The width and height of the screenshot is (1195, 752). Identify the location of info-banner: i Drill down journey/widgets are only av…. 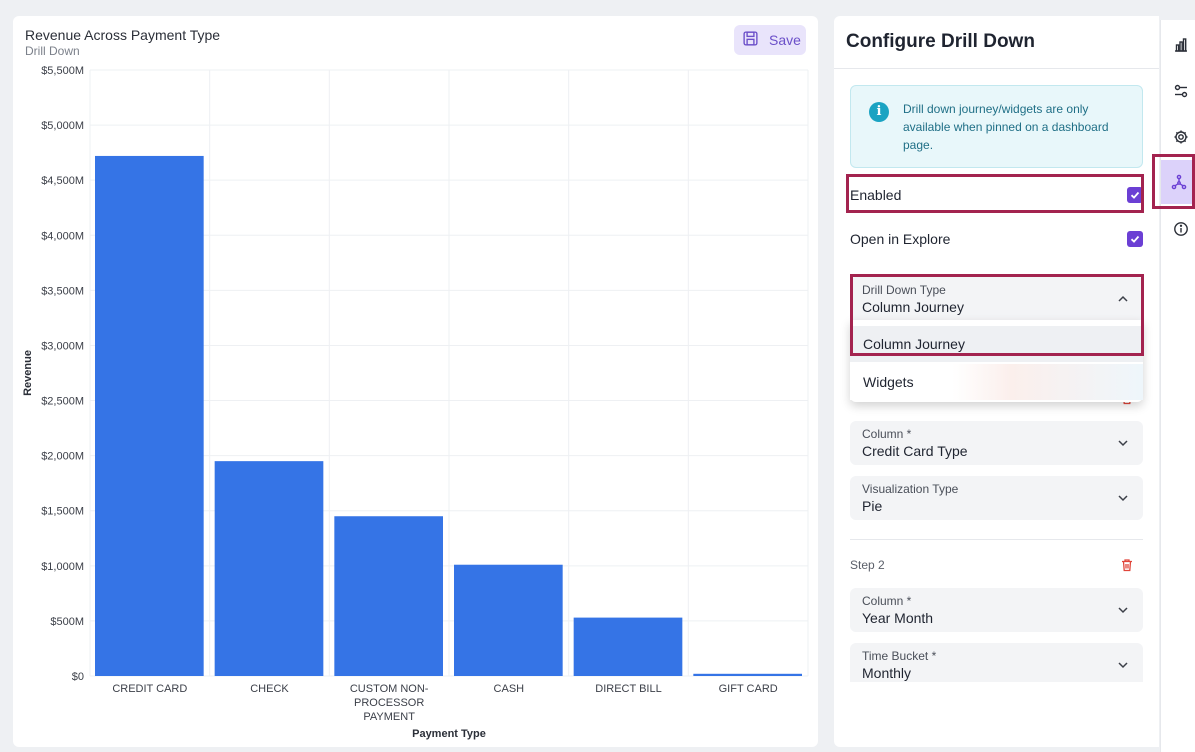
(996, 126).